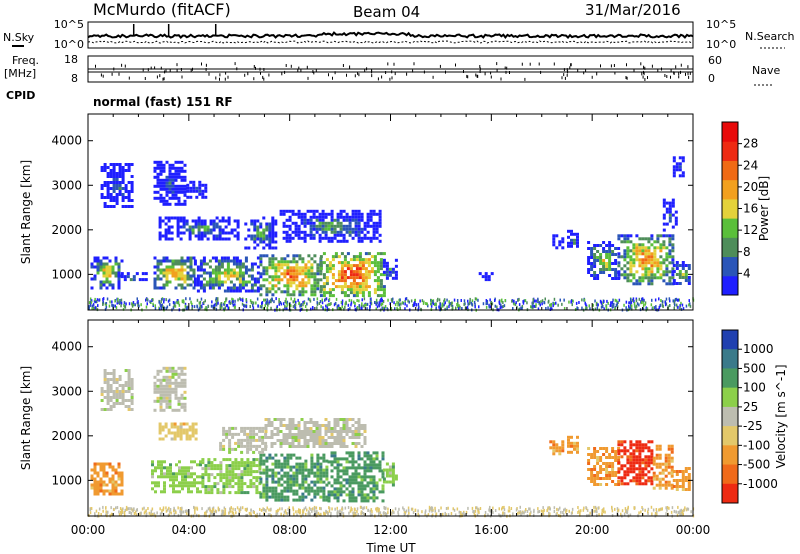  I want to click on nsearch-label: N.Search, so click(770, 36).